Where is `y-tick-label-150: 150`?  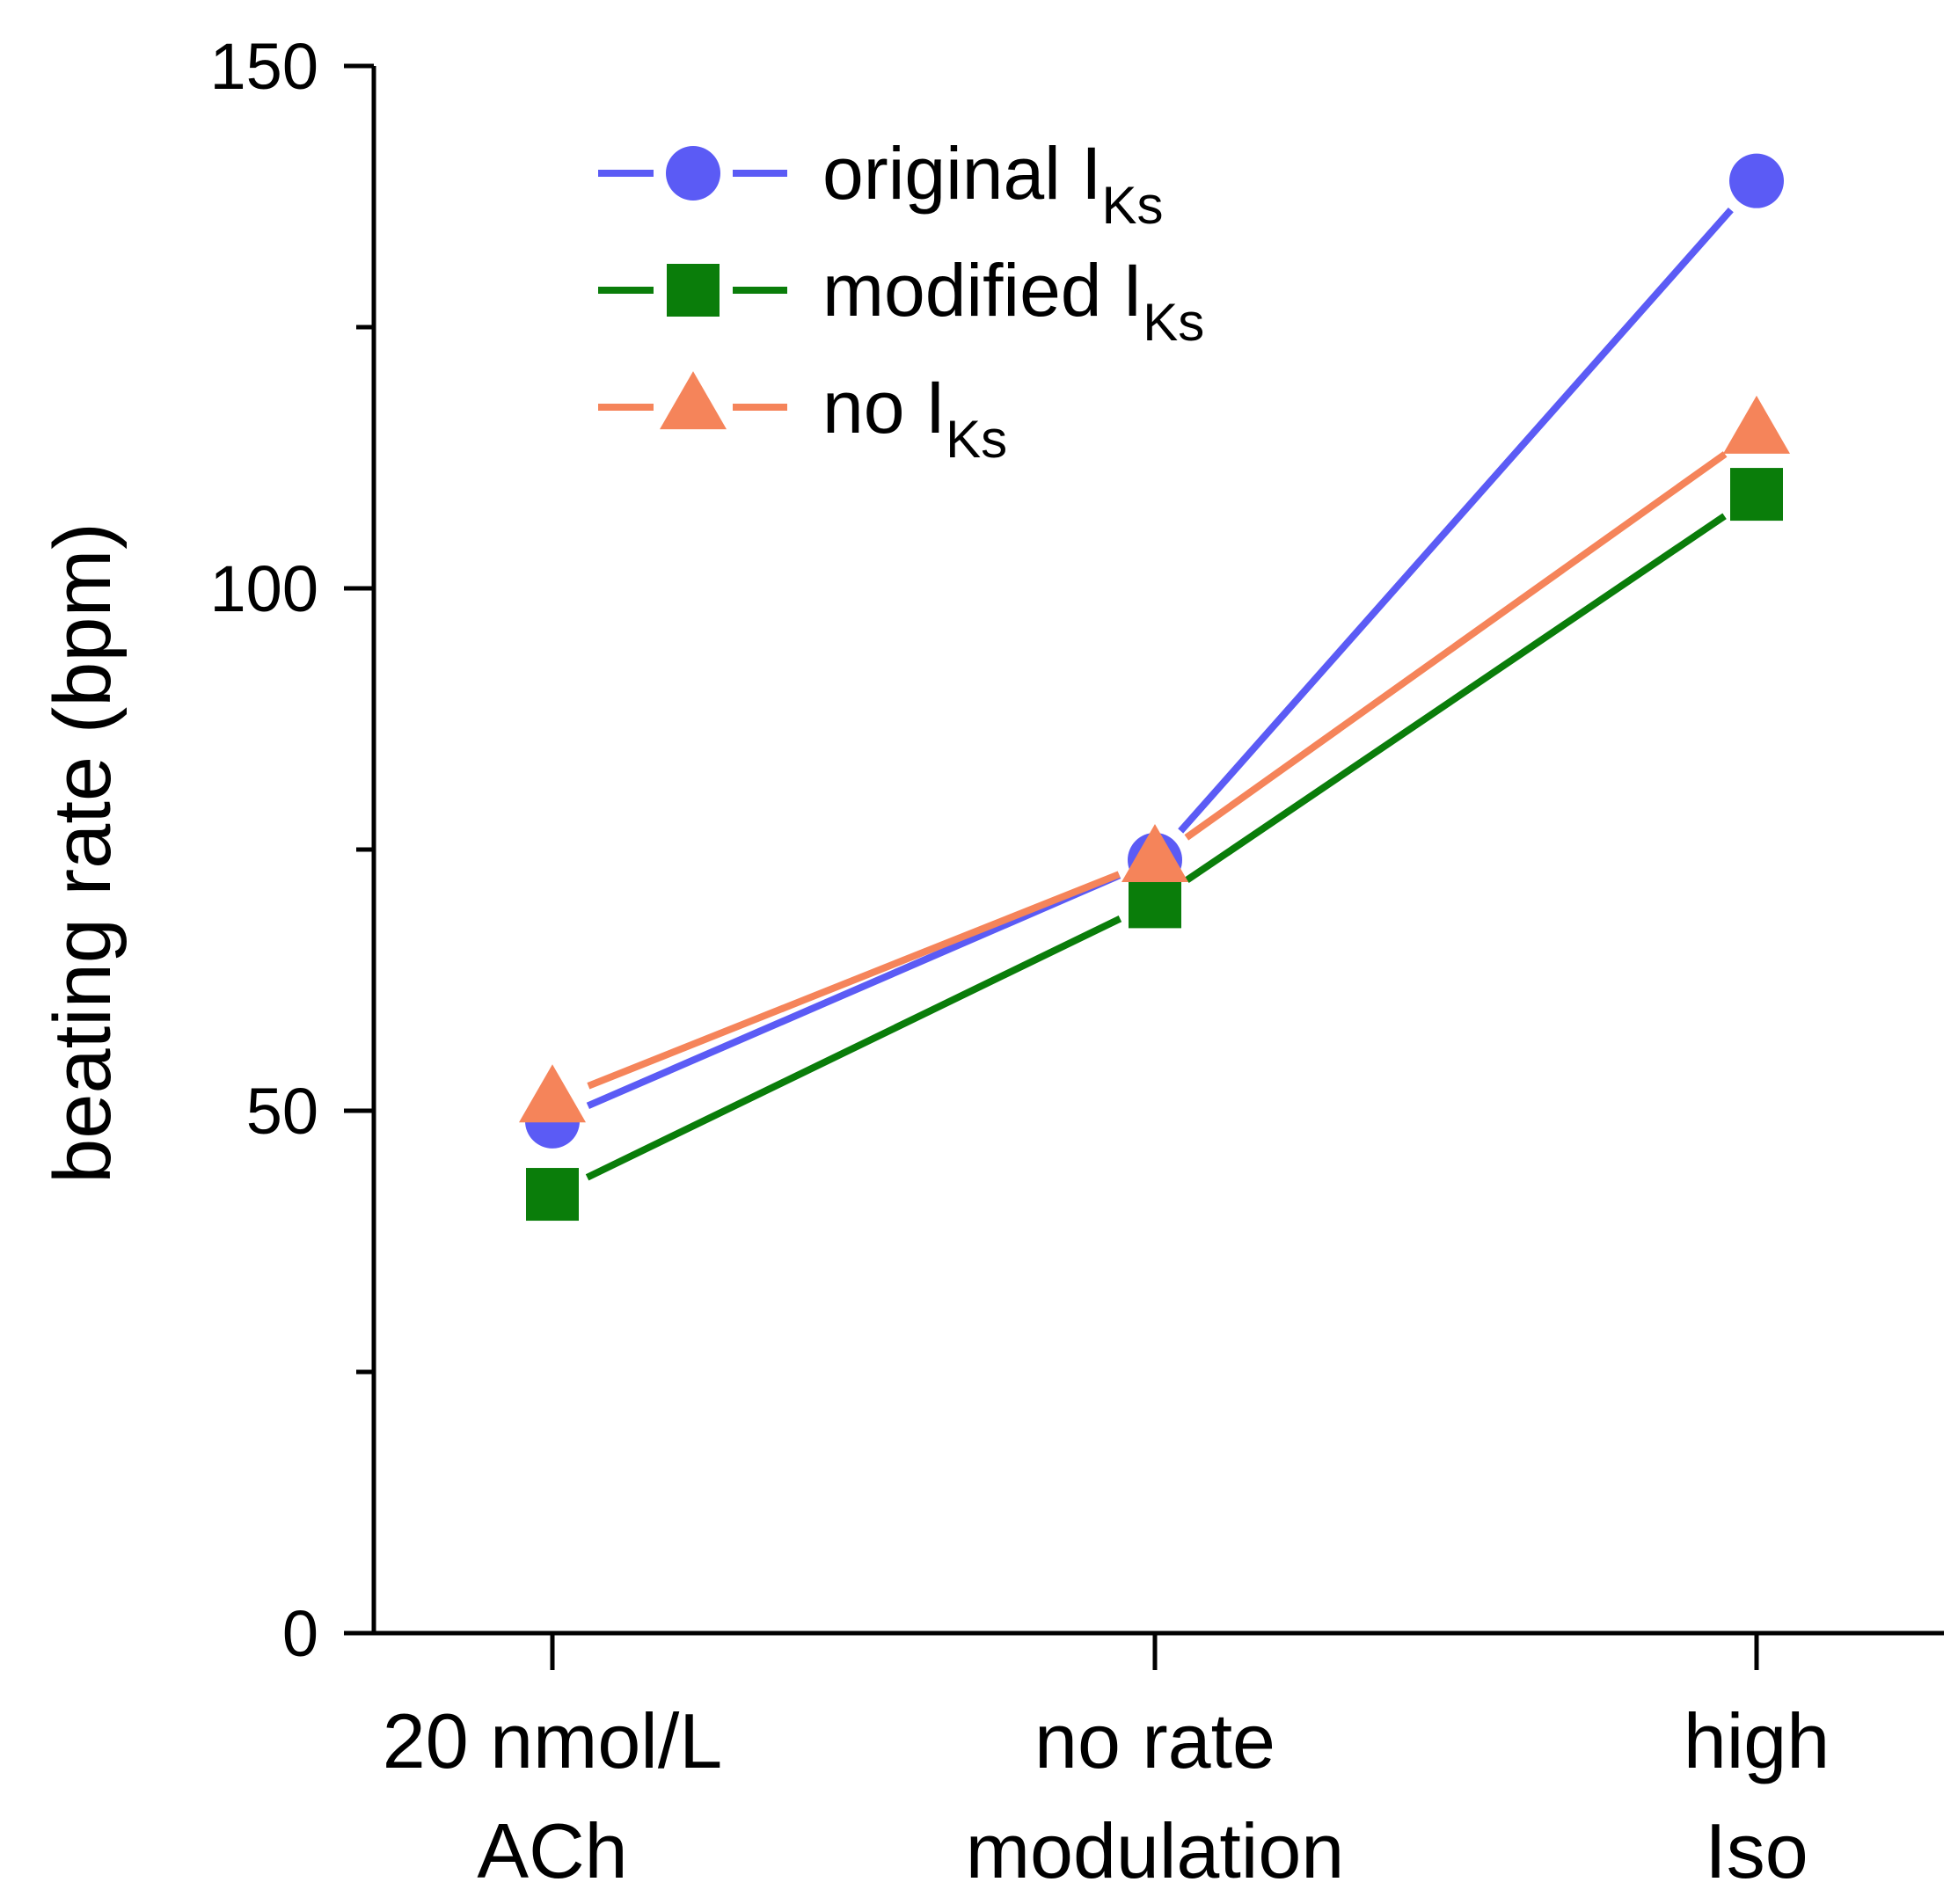 y-tick-label-150: 150 is located at coordinates (264, 66).